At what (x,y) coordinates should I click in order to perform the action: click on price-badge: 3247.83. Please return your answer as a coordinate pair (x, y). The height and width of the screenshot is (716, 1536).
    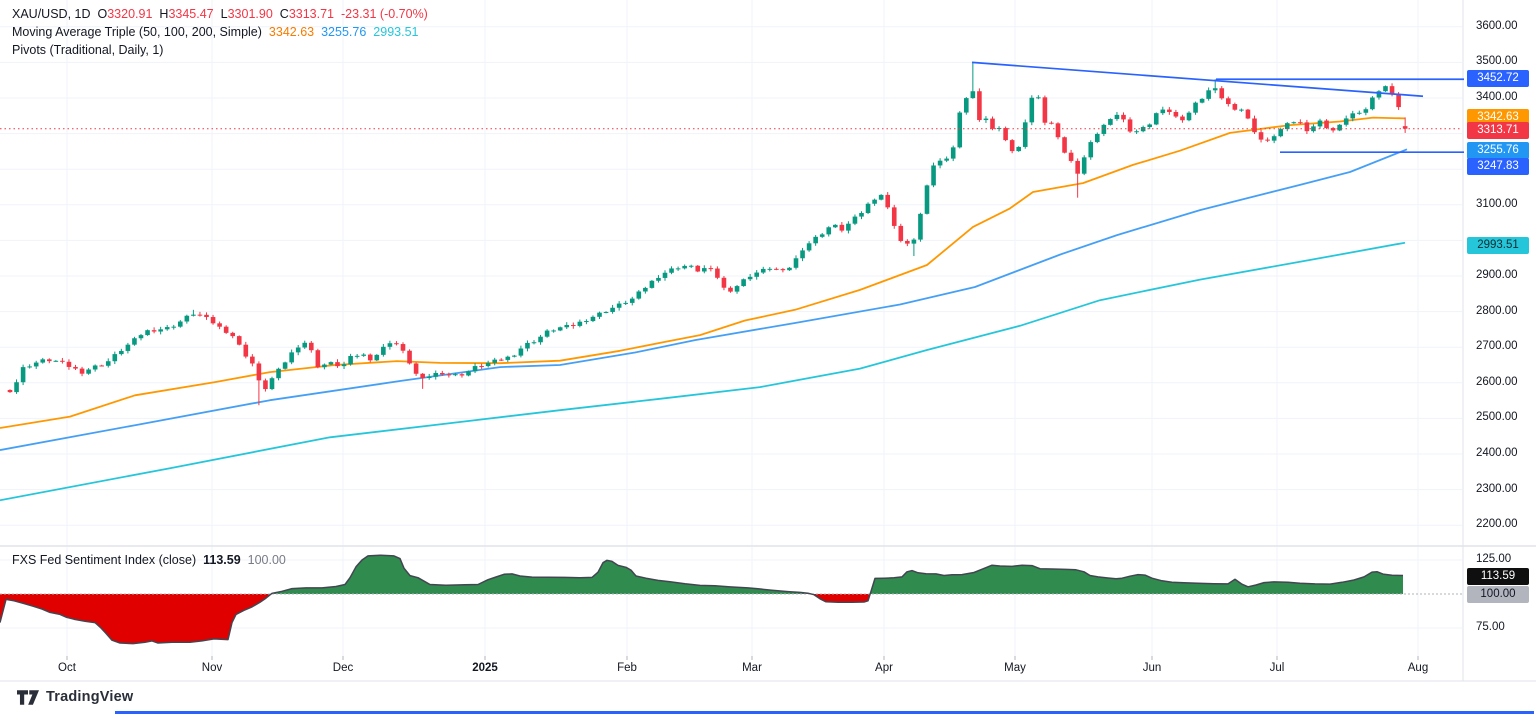
    Looking at the image, I should click on (1498, 166).